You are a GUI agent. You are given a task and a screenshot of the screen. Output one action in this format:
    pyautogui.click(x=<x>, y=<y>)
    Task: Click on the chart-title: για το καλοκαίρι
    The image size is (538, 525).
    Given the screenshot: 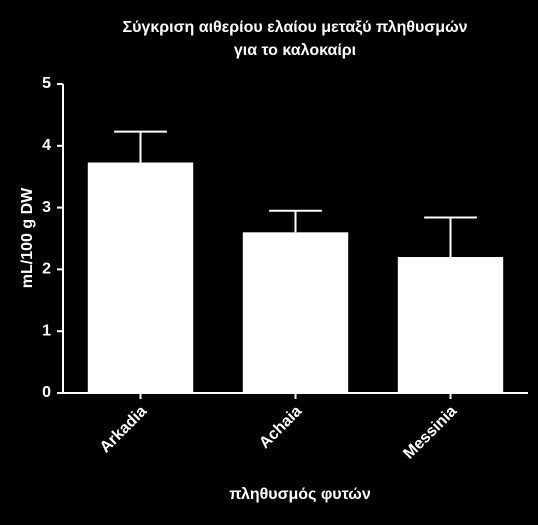 What is the action you would take?
    pyautogui.click(x=295, y=50)
    